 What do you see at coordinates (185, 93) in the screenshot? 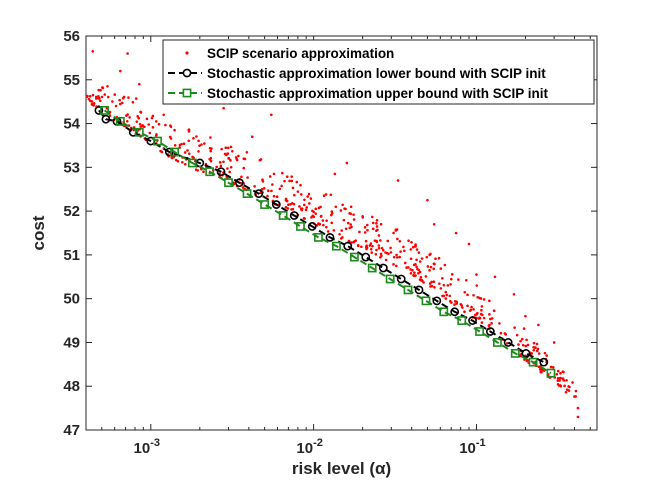
I see `legend-swatch-upper` at bounding box center [185, 93].